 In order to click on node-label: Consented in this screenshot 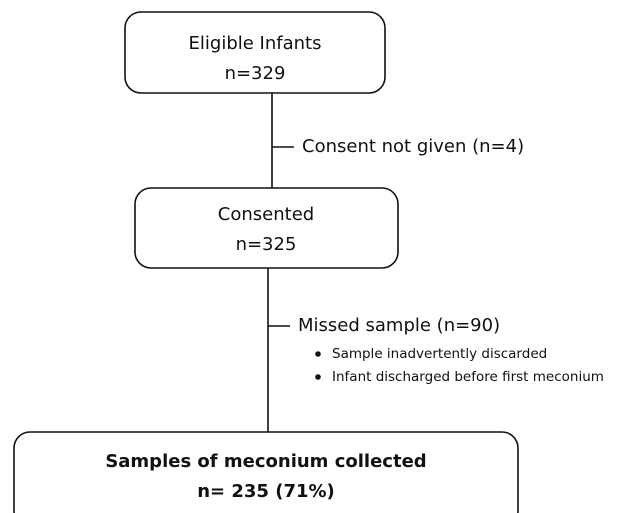, I will do `click(266, 214)`.